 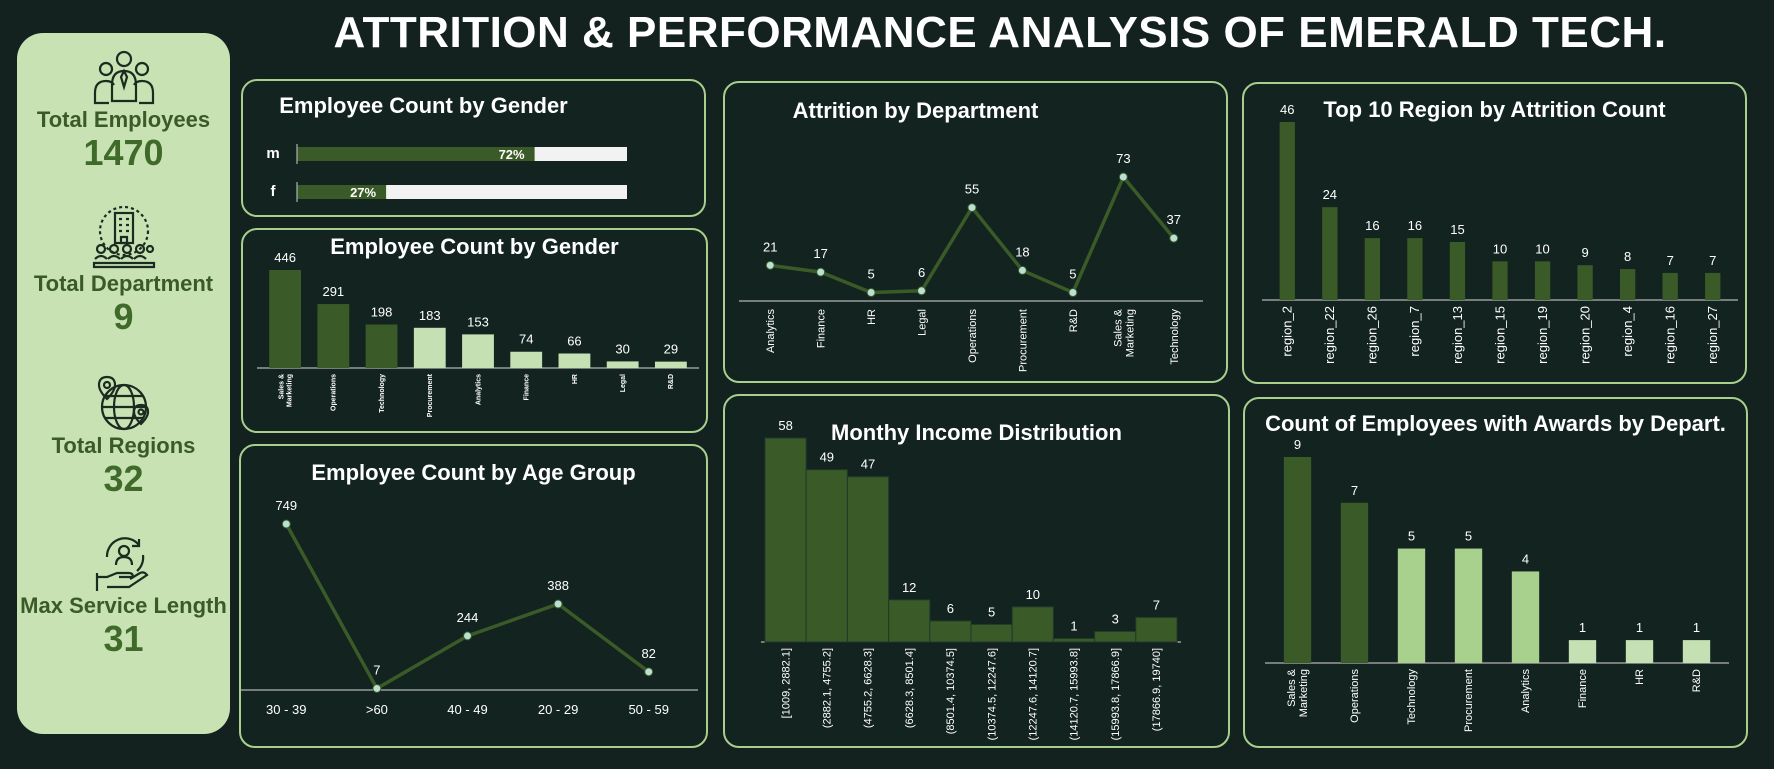 I want to click on tick-label: Finance, so click(x=1583, y=688).